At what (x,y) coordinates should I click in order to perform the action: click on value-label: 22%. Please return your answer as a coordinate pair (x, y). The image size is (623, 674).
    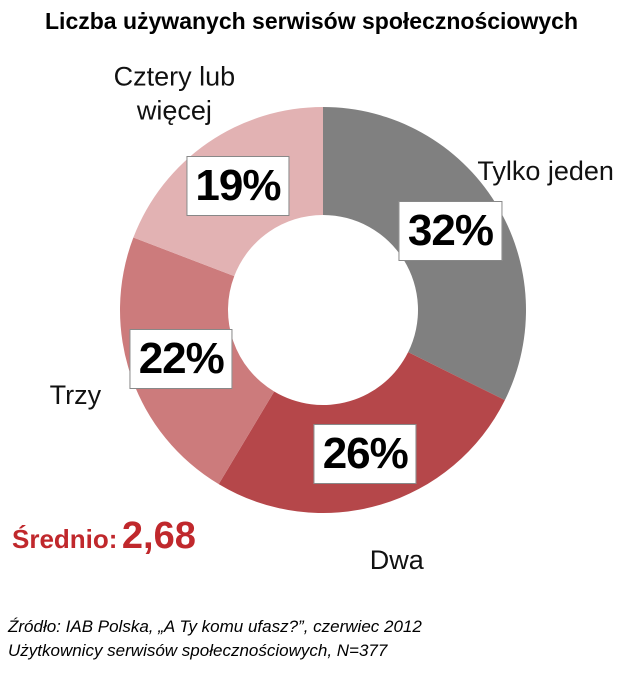
    Looking at the image, I should click on (181, 359).